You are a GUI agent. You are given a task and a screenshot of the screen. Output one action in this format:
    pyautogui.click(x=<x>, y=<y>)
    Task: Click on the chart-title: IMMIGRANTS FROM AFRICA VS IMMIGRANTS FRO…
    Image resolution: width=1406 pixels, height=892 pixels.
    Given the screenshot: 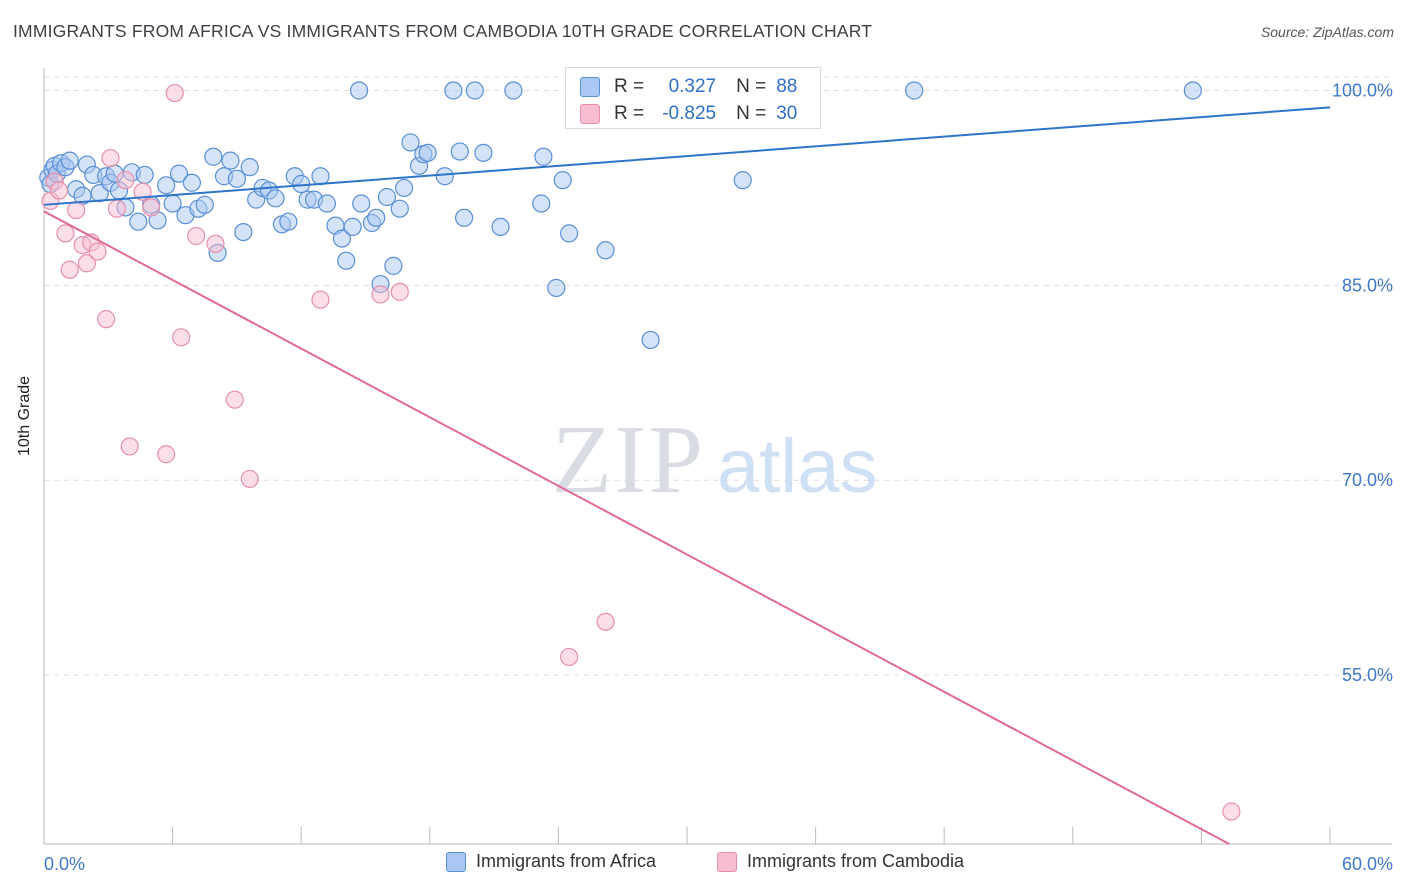 What is the action you would take?
    pyautogui.click(x=443, y=31)
    